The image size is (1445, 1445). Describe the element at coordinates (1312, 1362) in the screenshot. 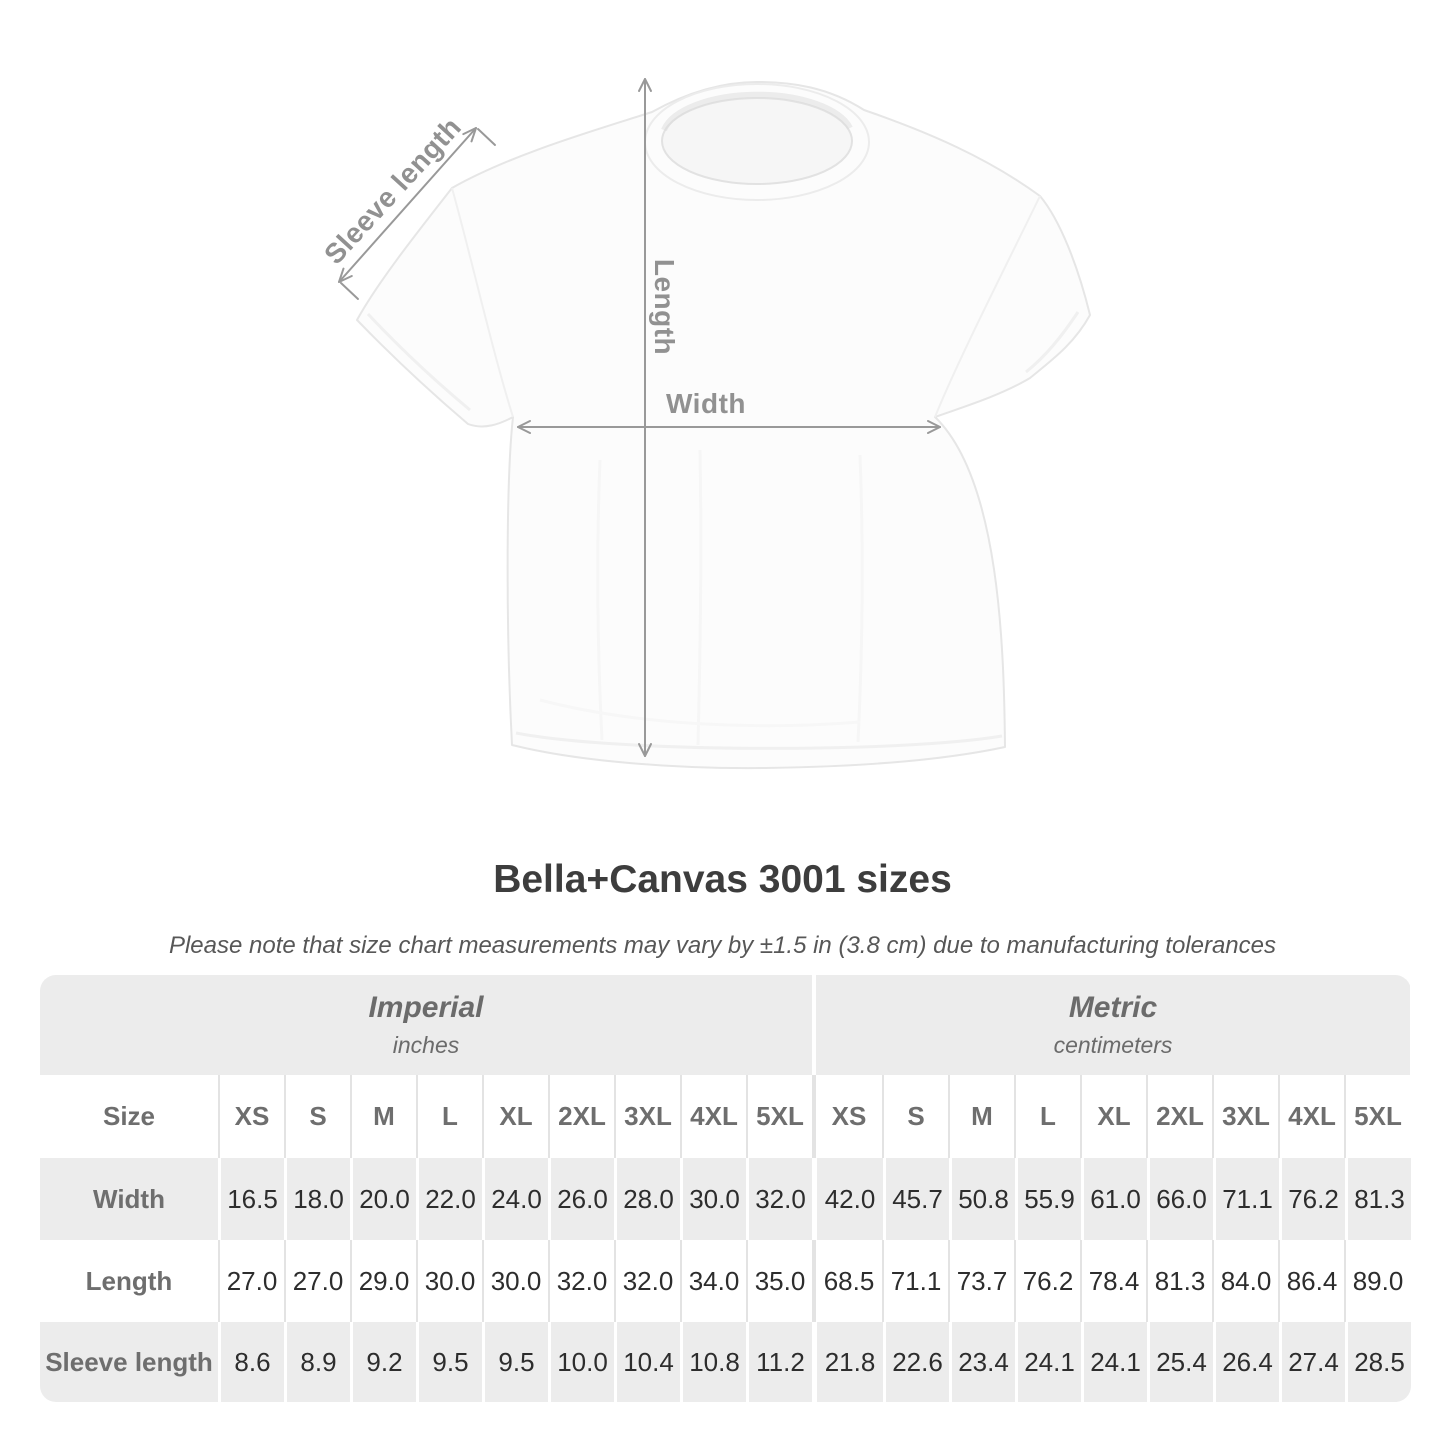

I see `sleeve-value-cell: 27.4` at that location.